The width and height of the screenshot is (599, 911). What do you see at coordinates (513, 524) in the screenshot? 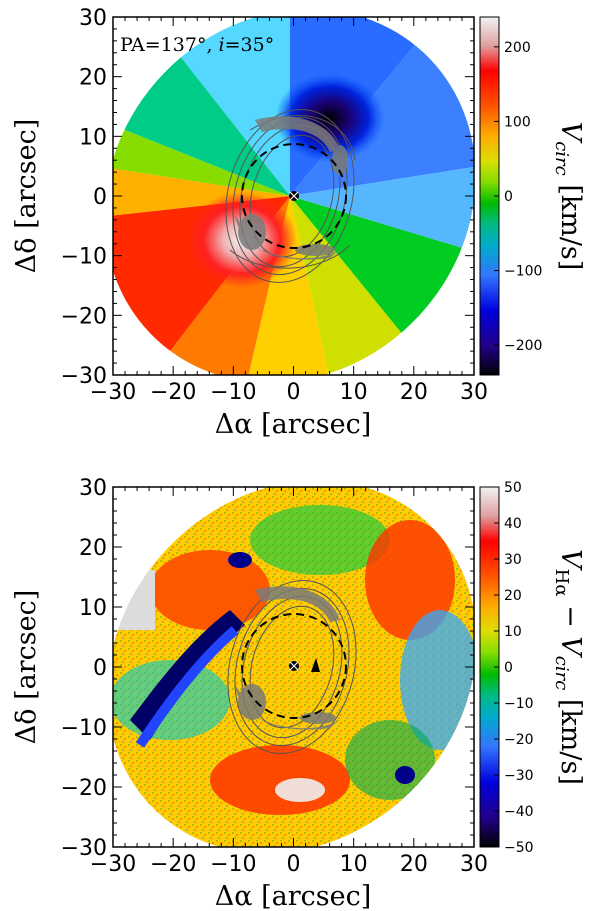
I see `bottom-colorbar-tick-label: 40` at bounding box center [513, 524].